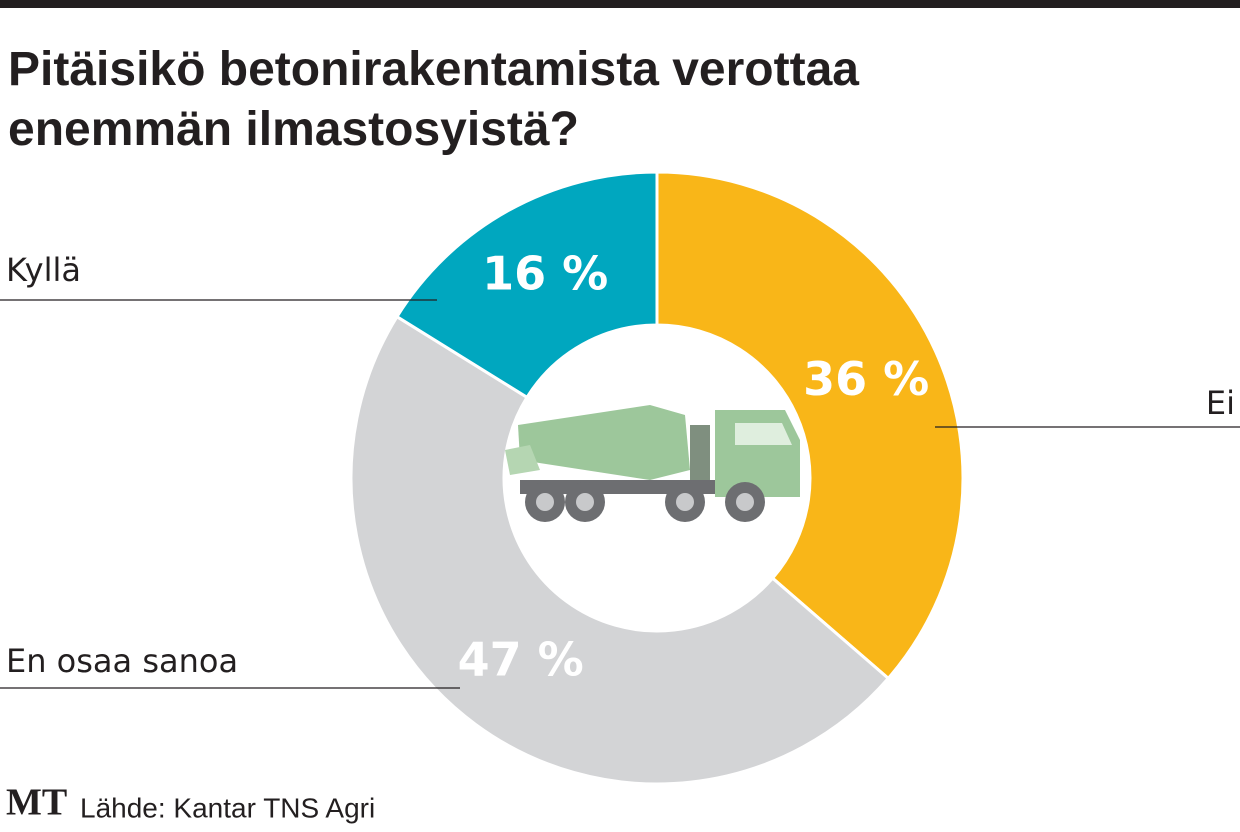 This screenshot has height=832, width=1240. What do you see at coordinates (620, 4) in the screenshot?
I see `top-bar` at bounding box center [620, 4].